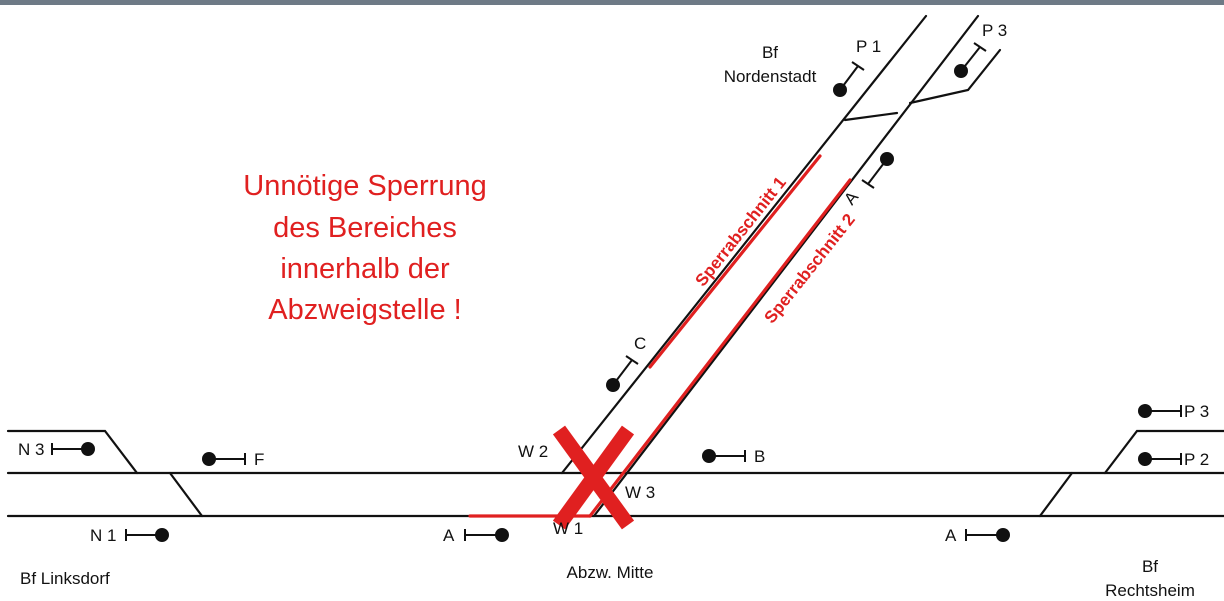  I want to click on signal-n1, so click(147, 535).